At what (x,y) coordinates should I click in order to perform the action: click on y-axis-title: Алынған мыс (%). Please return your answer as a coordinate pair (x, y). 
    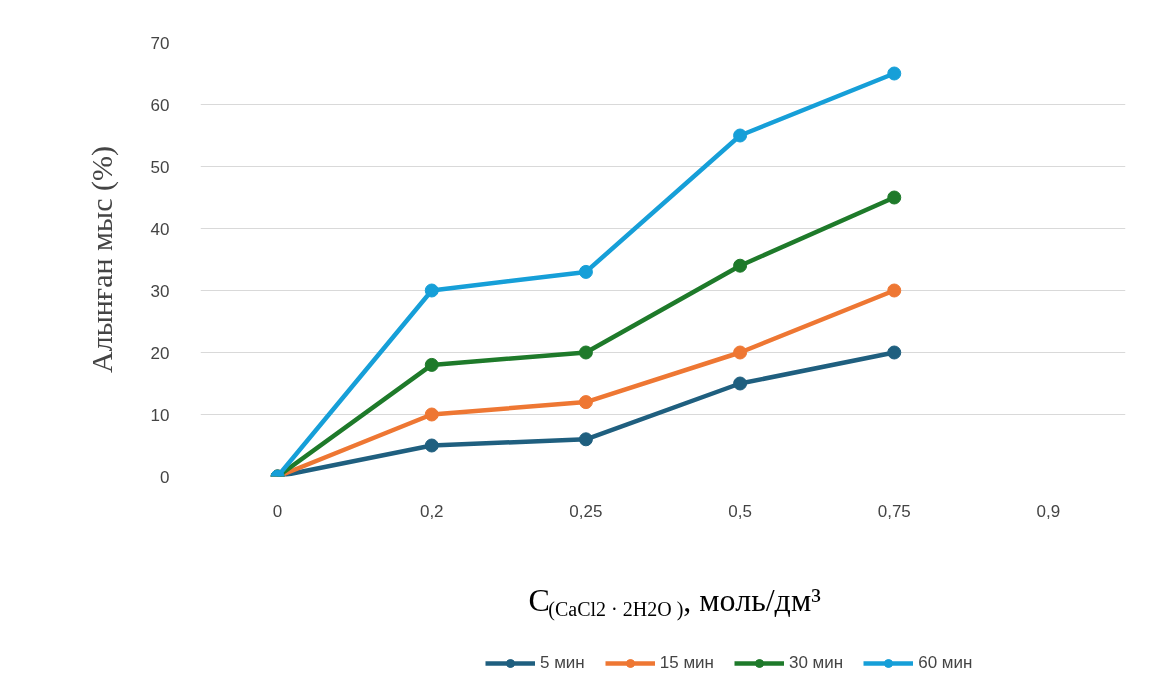
    Looking at the image, I should click on (101, 259).